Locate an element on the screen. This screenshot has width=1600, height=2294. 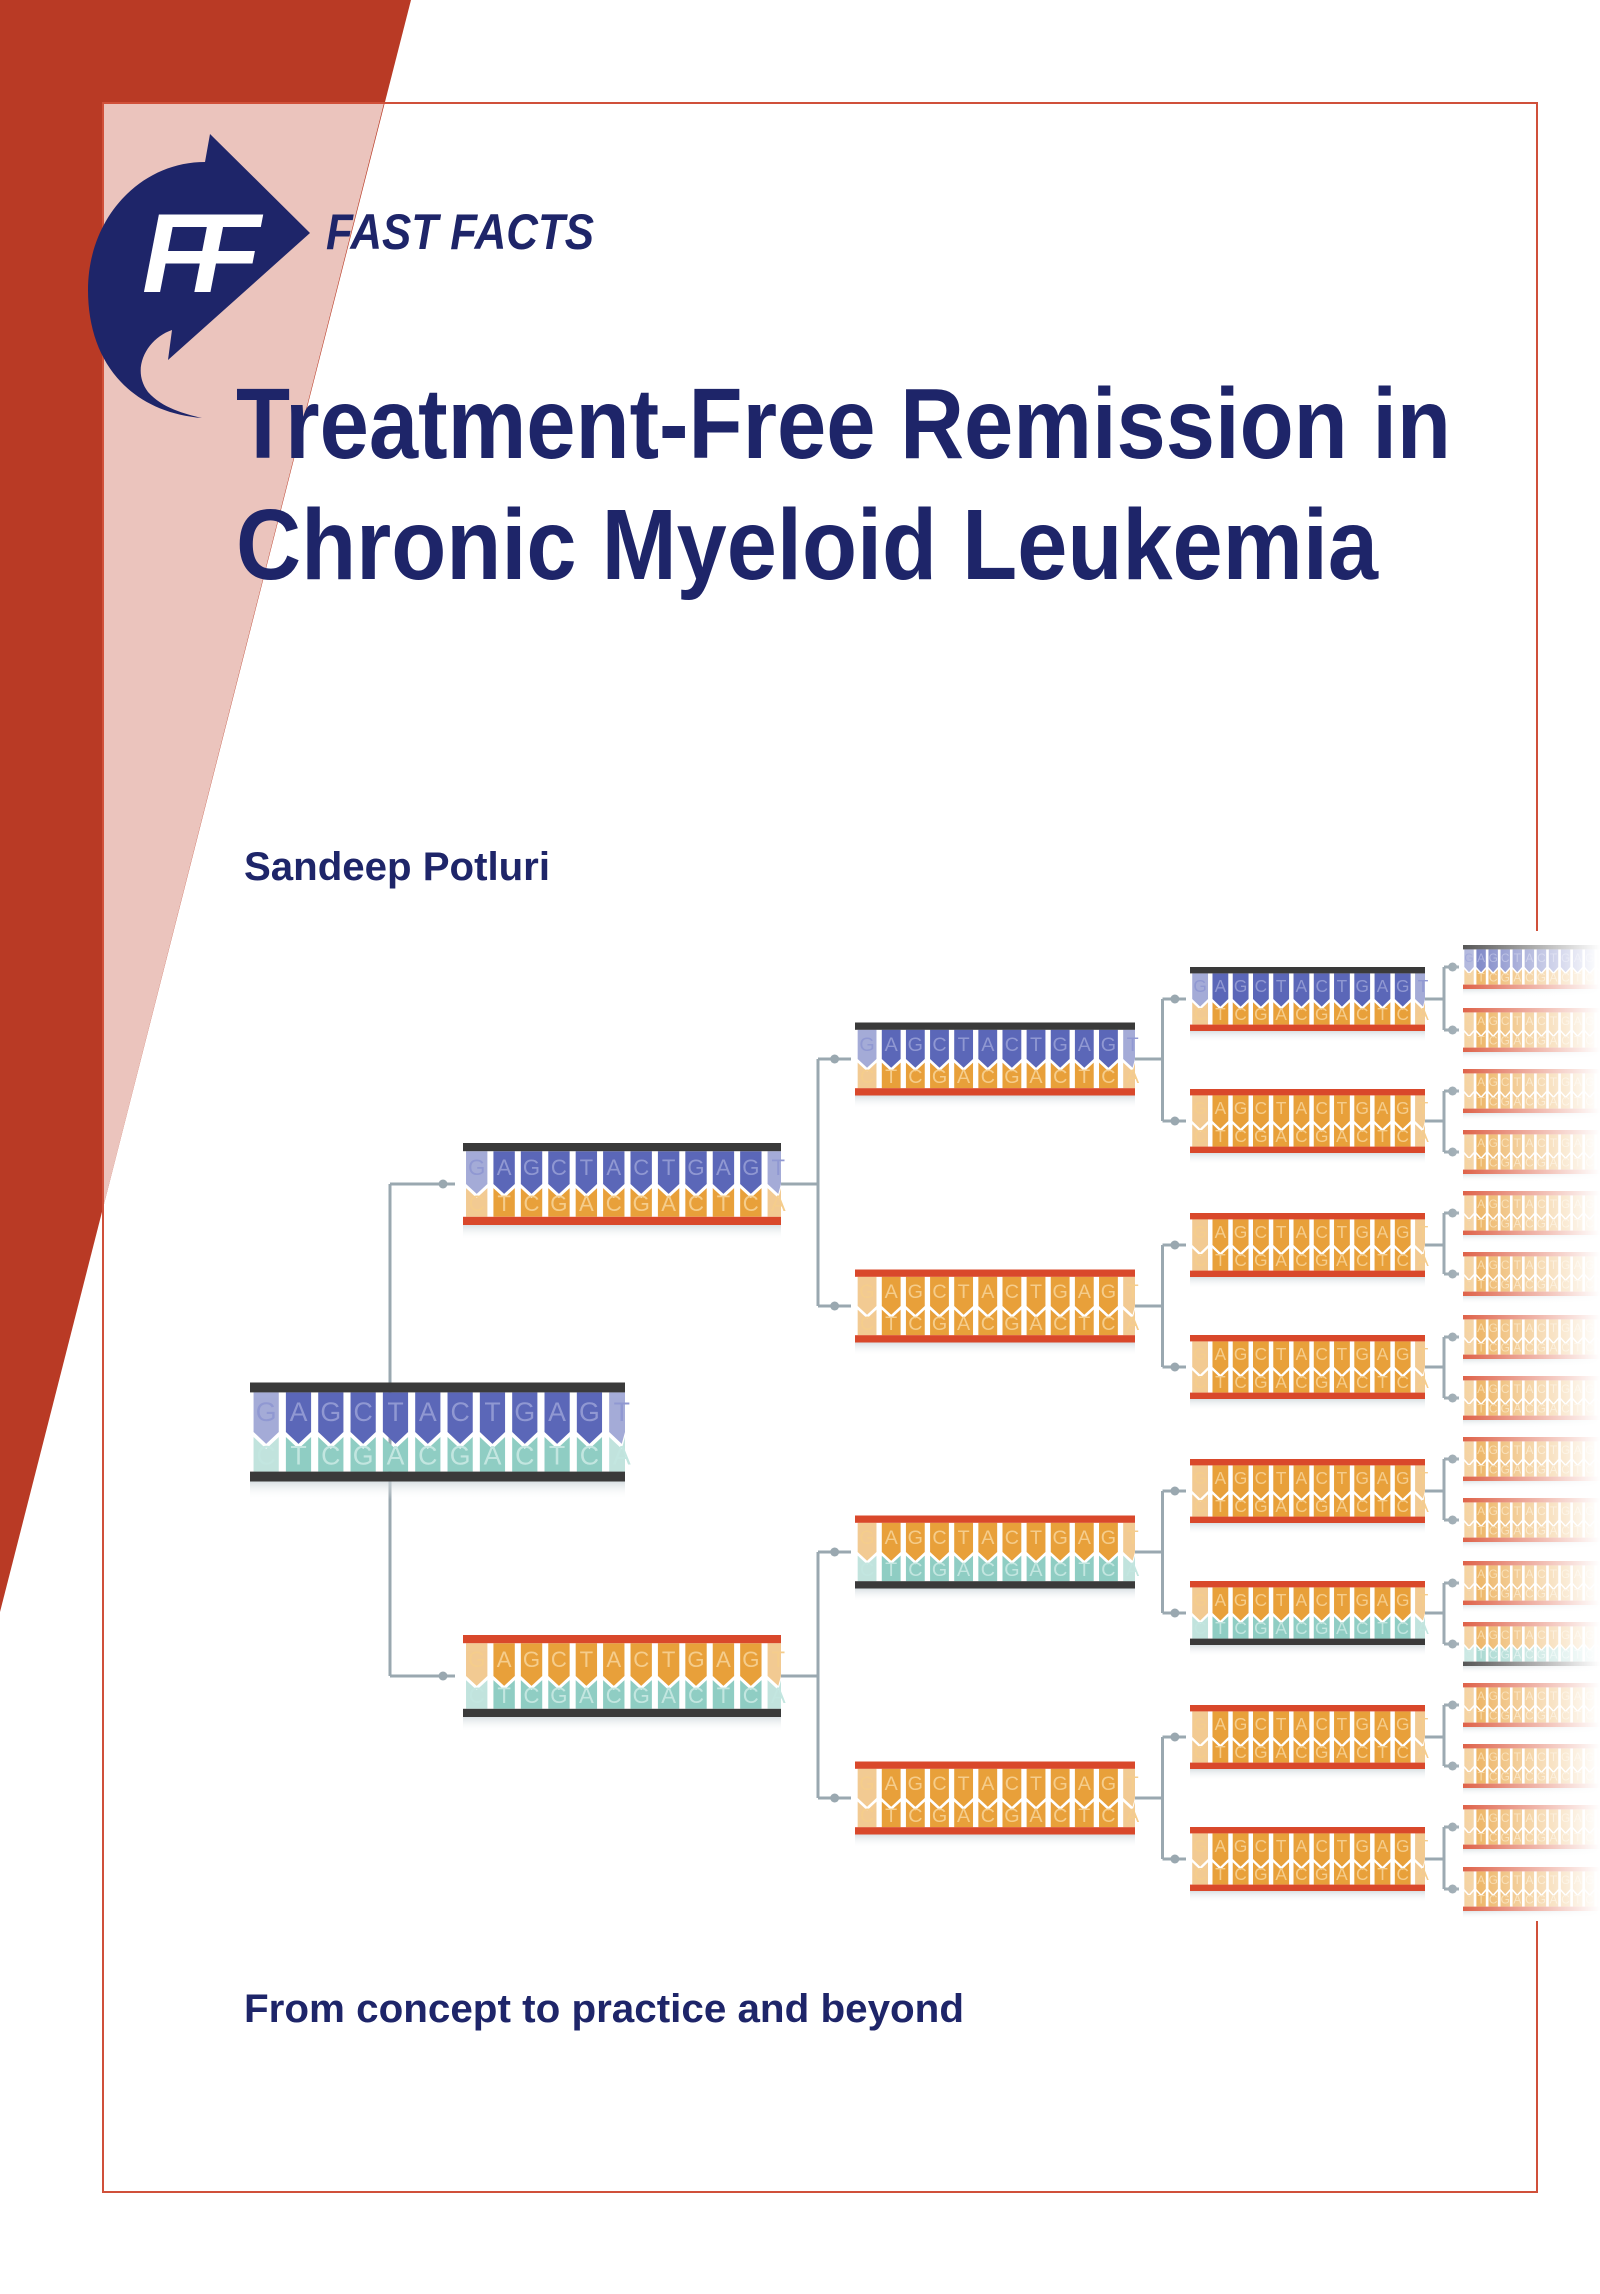
top-sequence-letters: GAGCTACTGAGT is located at coordinates (1310, 1846).